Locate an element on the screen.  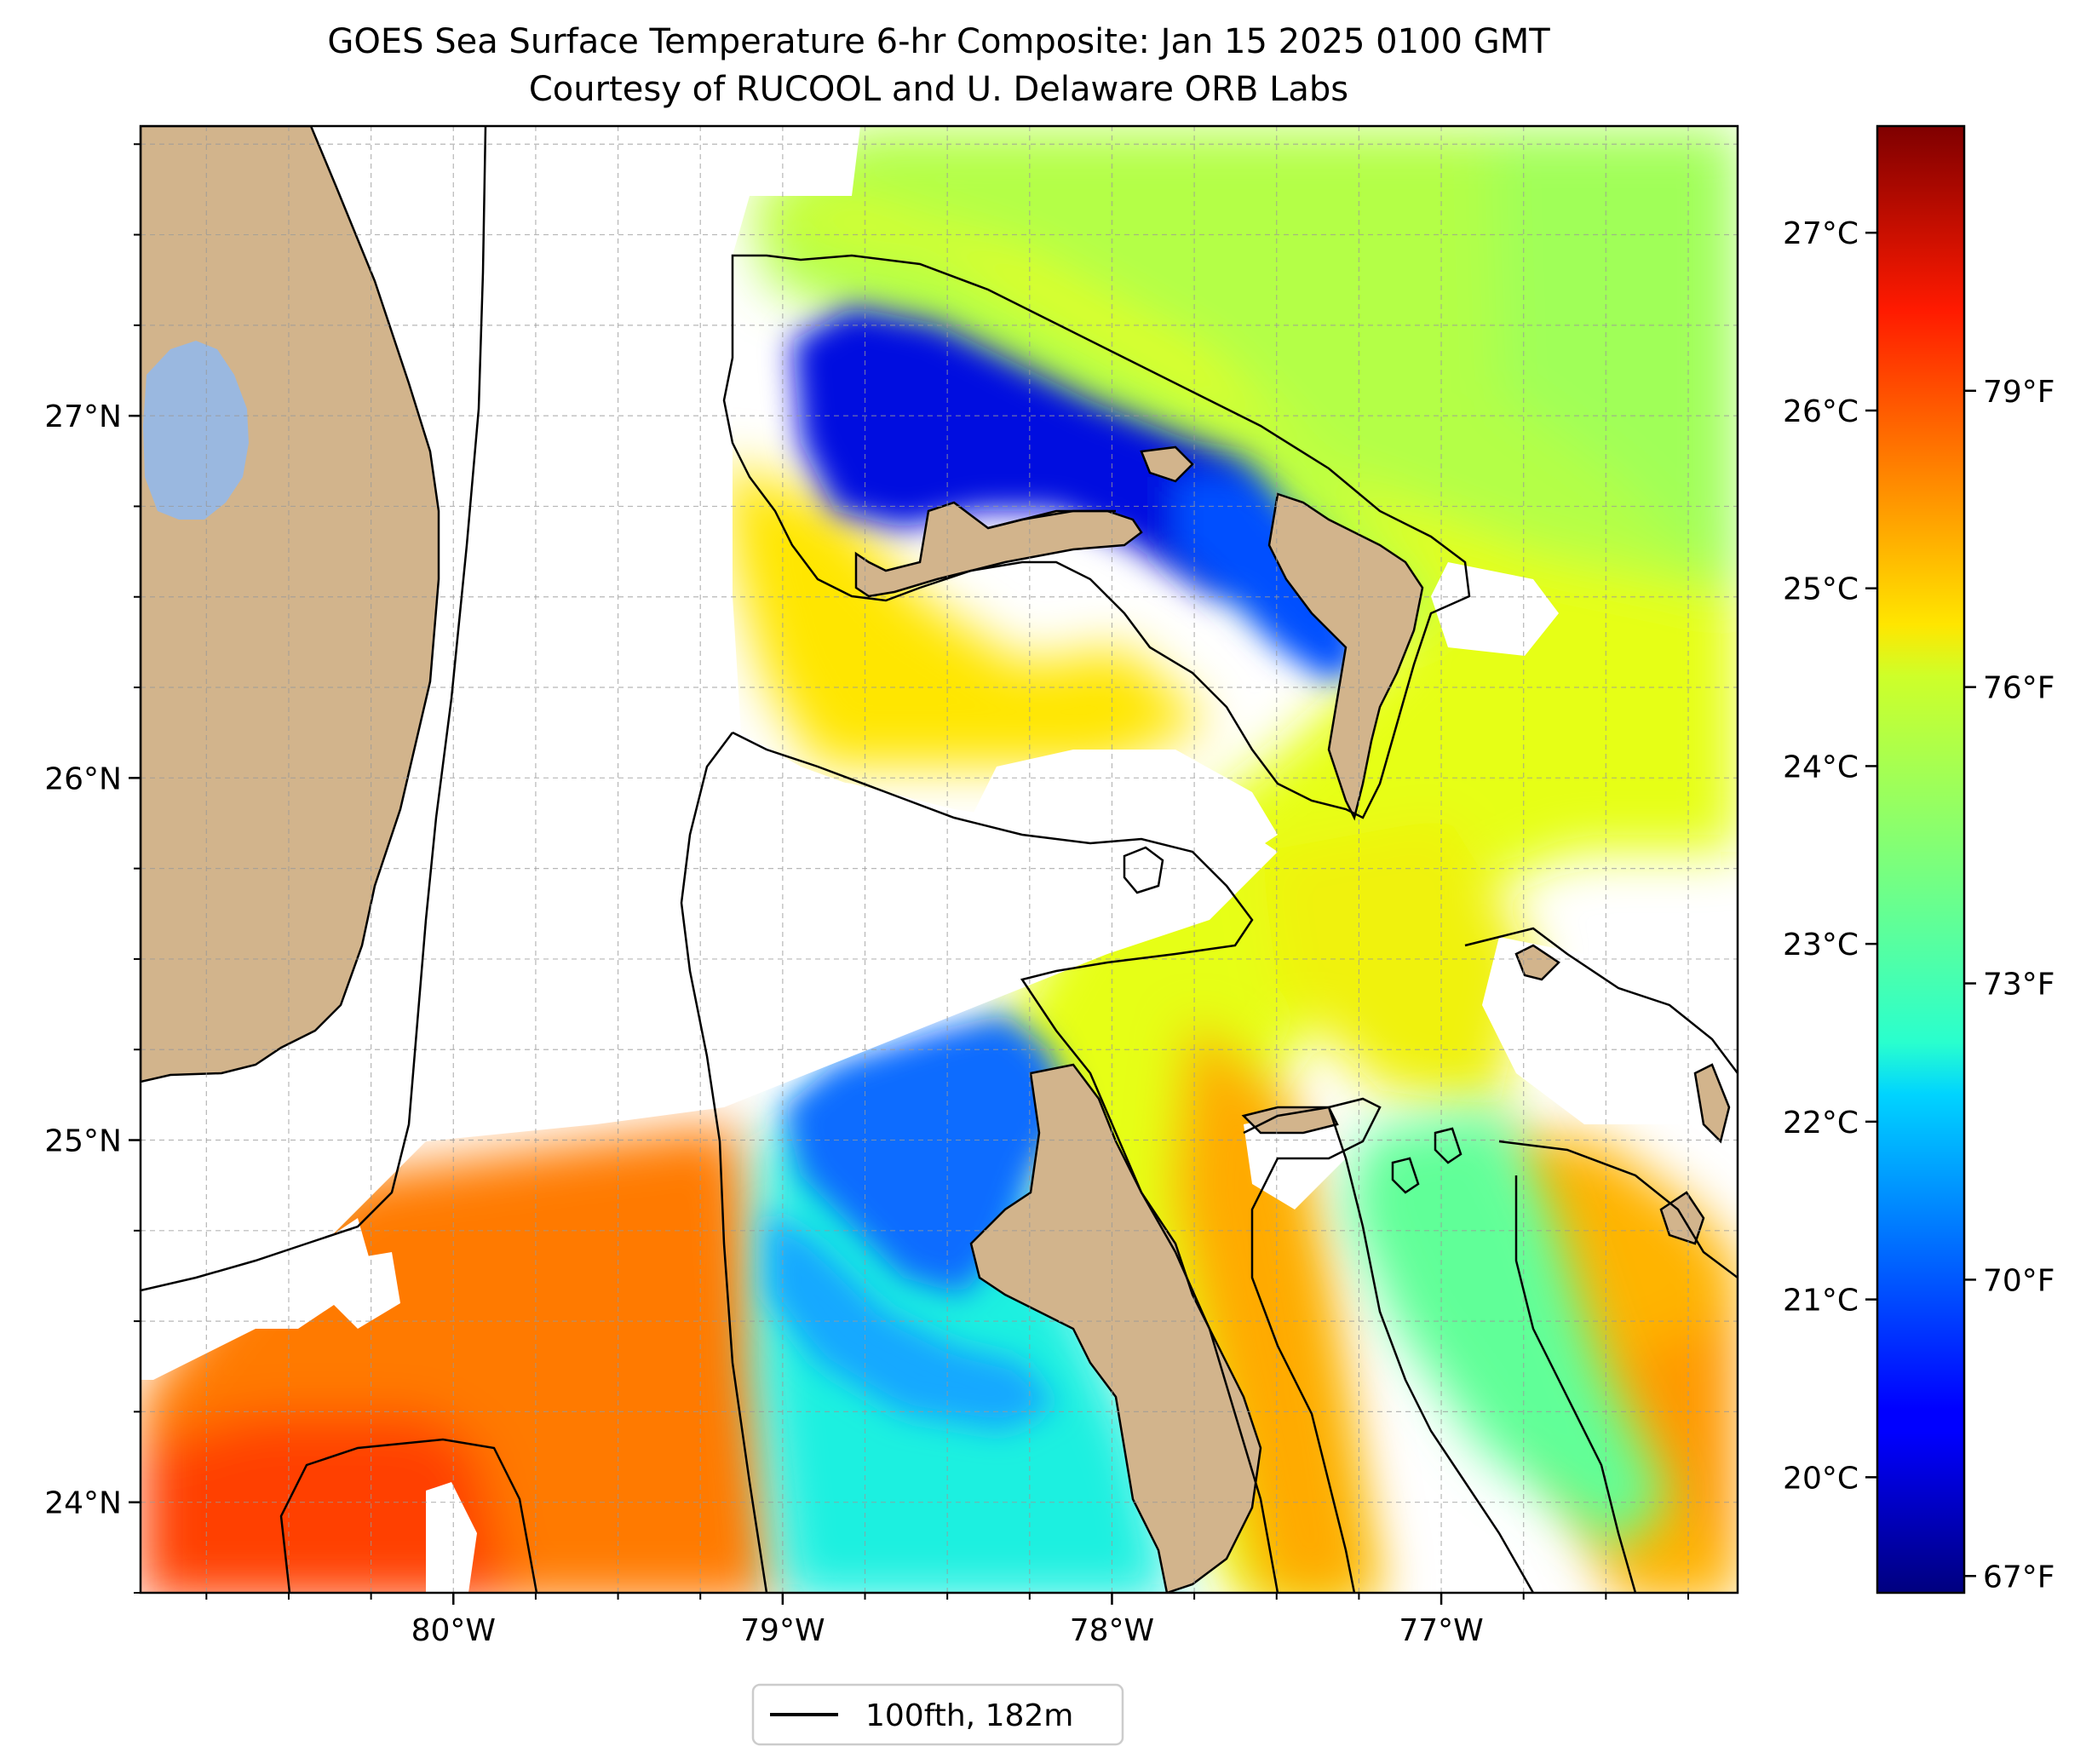
colorbar-fahrenheit-label: 70°F is located at coordinates (2019, 1280).